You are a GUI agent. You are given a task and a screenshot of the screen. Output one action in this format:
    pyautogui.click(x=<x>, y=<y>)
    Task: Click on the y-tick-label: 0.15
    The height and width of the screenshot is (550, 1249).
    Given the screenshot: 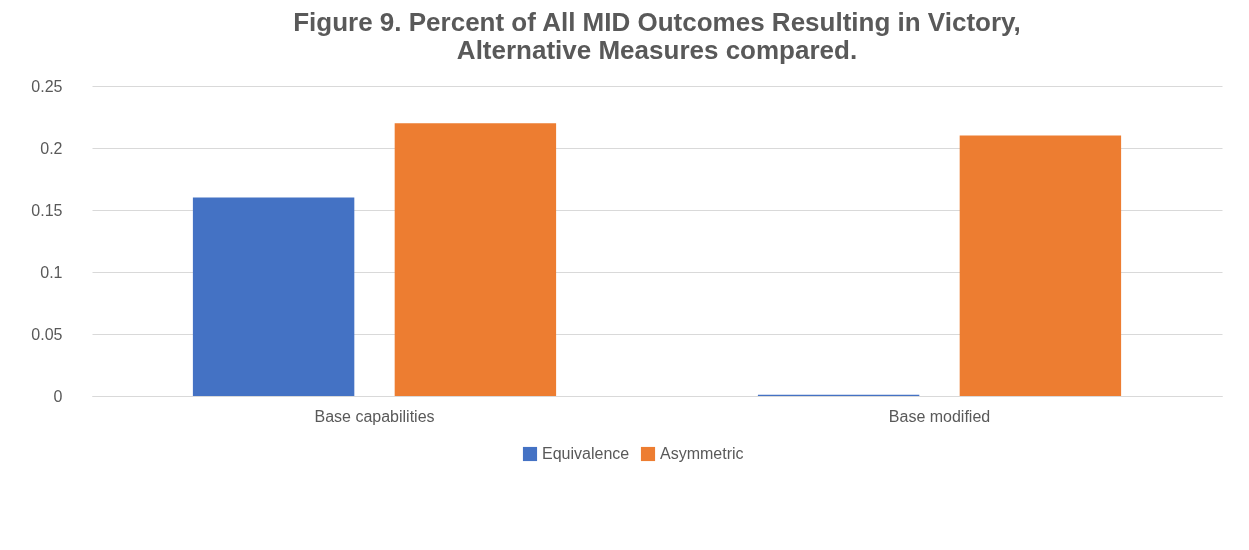 What is the action you would take?
    pyautogui.click(x=47, y=210)
    